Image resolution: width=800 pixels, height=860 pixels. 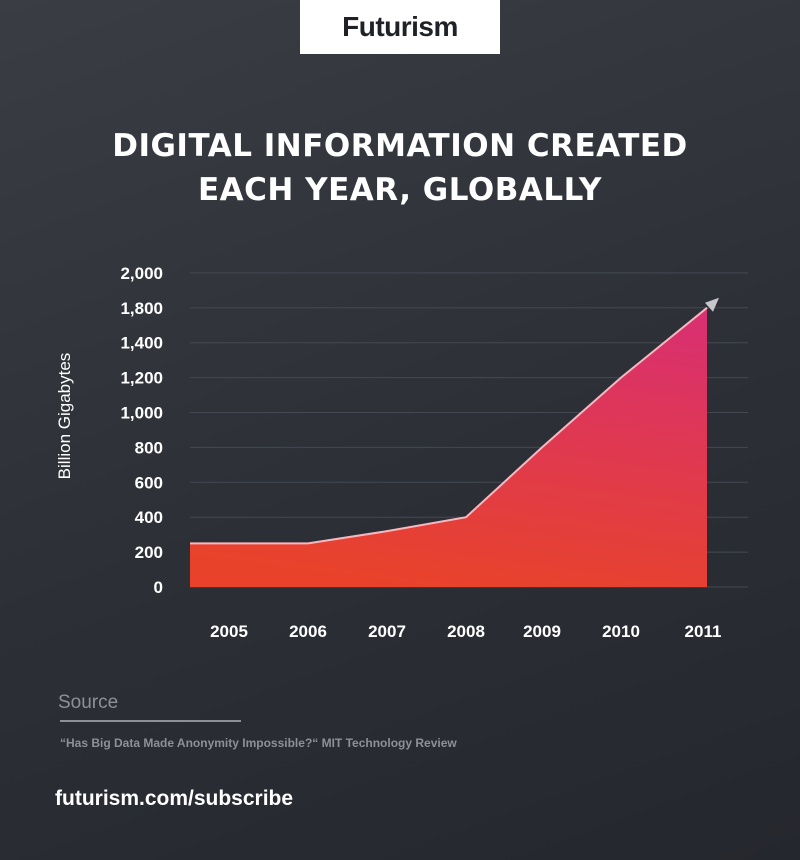 I want to click on arrow-head-icon, so click(x=712, y=304).